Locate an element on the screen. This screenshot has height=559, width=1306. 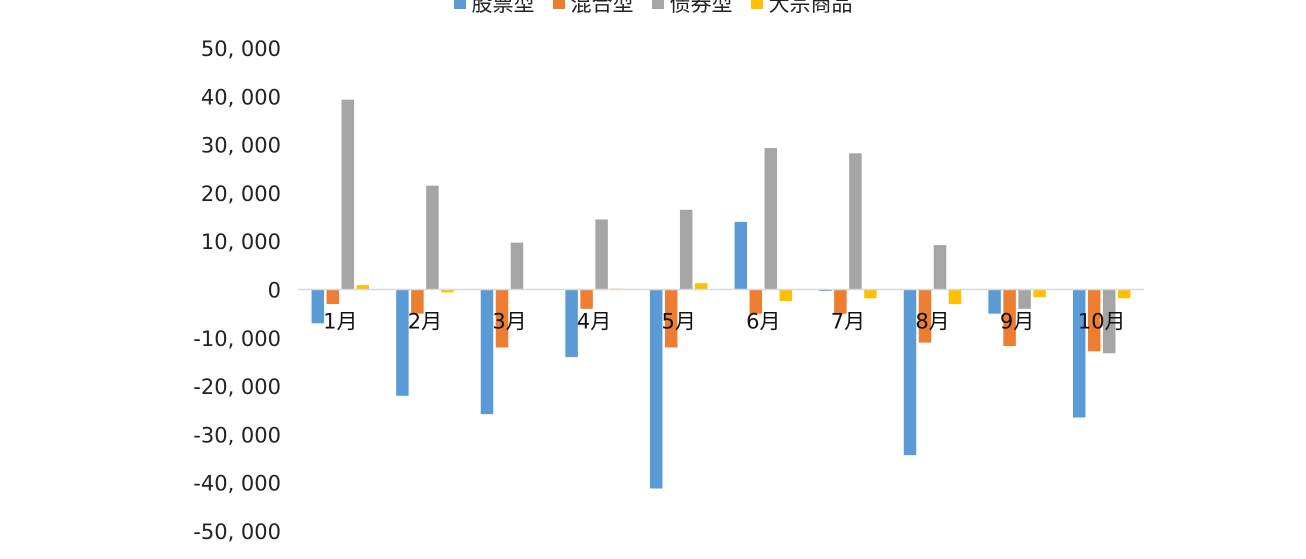
legend-item: 大宗商品 is located at coordinates (801, 9).